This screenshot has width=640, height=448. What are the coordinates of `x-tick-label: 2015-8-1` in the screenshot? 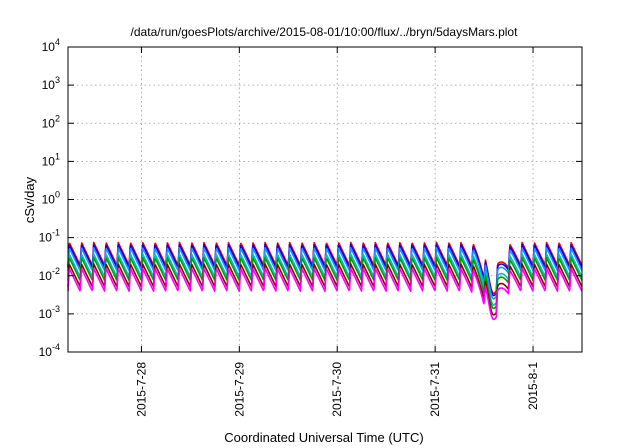 It's located at (533, 386).